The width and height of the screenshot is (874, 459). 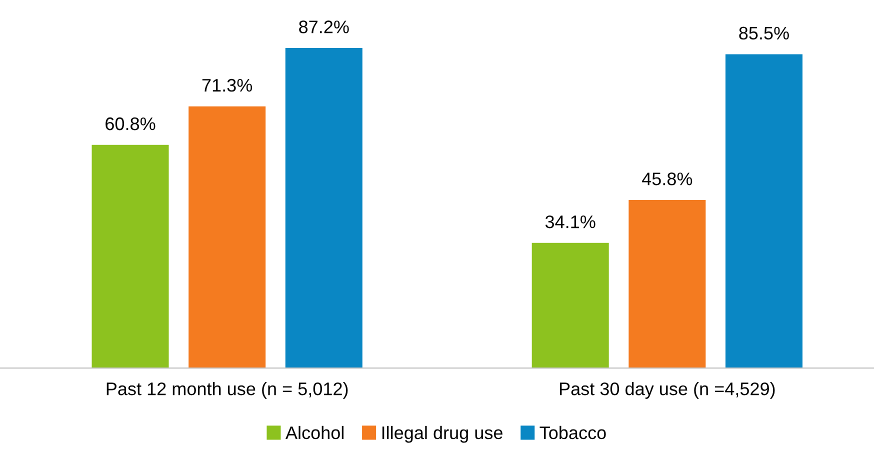 What do you see at coordinates (570, 221) in the screenshot?
I see `data-label: 34.1%` at bounding box center [570, 221].